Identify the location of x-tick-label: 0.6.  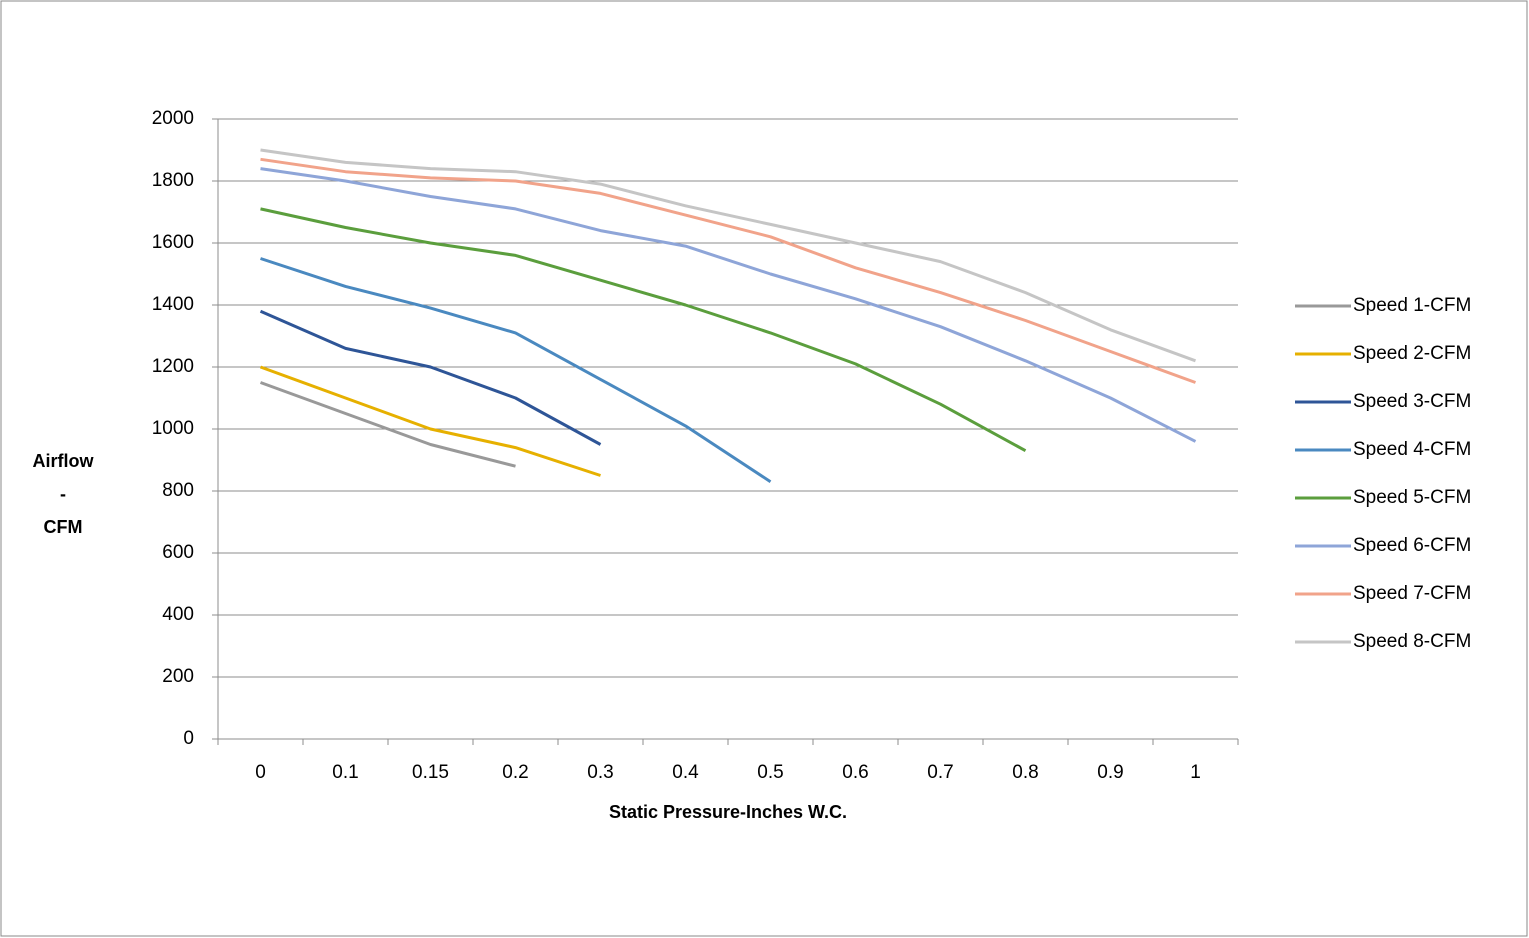
(855, 772).